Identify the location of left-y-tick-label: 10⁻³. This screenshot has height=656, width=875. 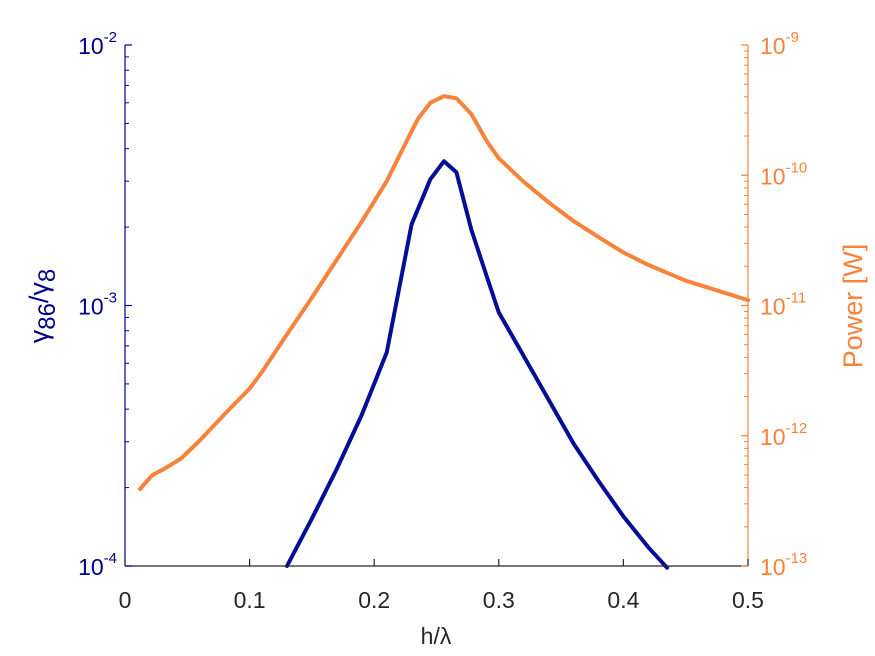
(97, 305).